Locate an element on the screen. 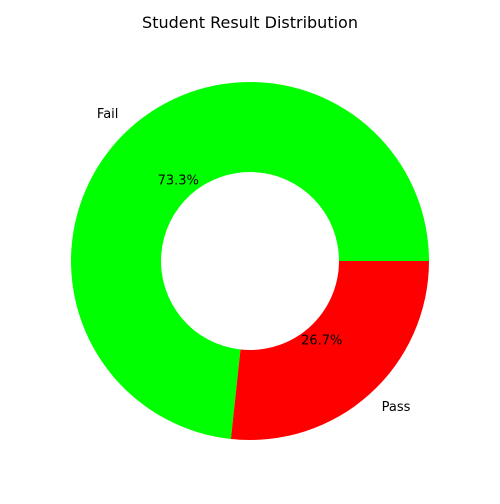 The height and width of the screenshot is (504, 500). slice-label-fail: Fail is located at coordinates (107, 114).